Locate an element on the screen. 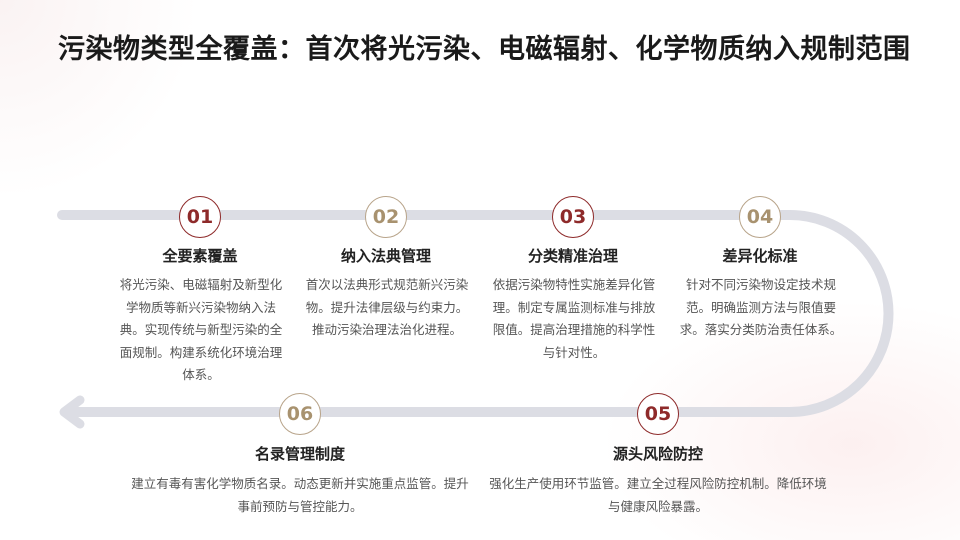  step-number-badge: 02 is located at coordinates (386, 217).